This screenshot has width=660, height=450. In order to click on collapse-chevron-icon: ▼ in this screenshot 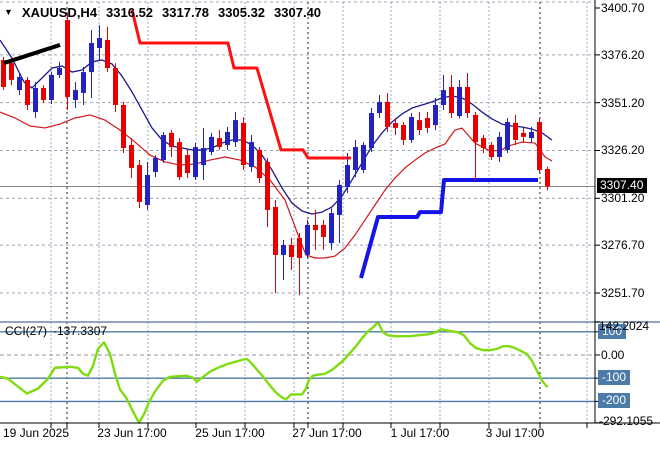, I will do `click(8, 11)`.